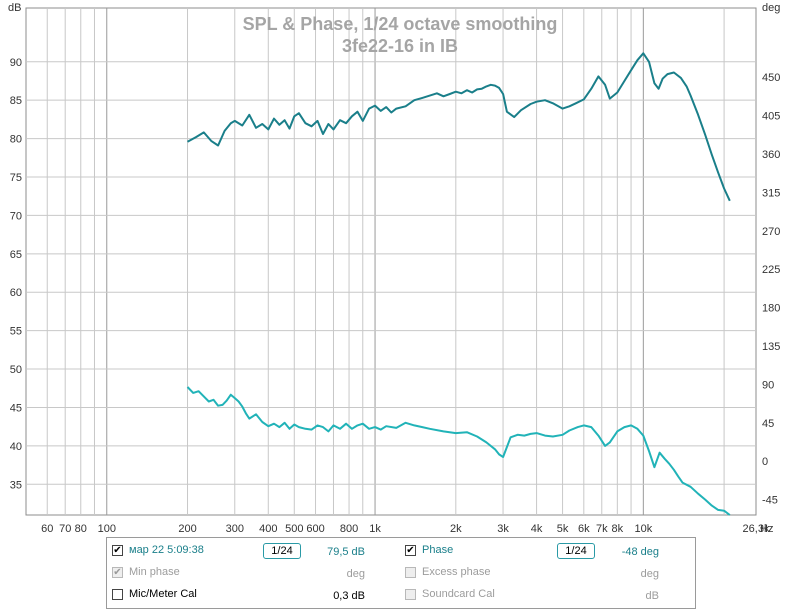  Describe the element at coordinates (16, 370) in the screenshot. I see `y-left-tick-label: 50` at that location.